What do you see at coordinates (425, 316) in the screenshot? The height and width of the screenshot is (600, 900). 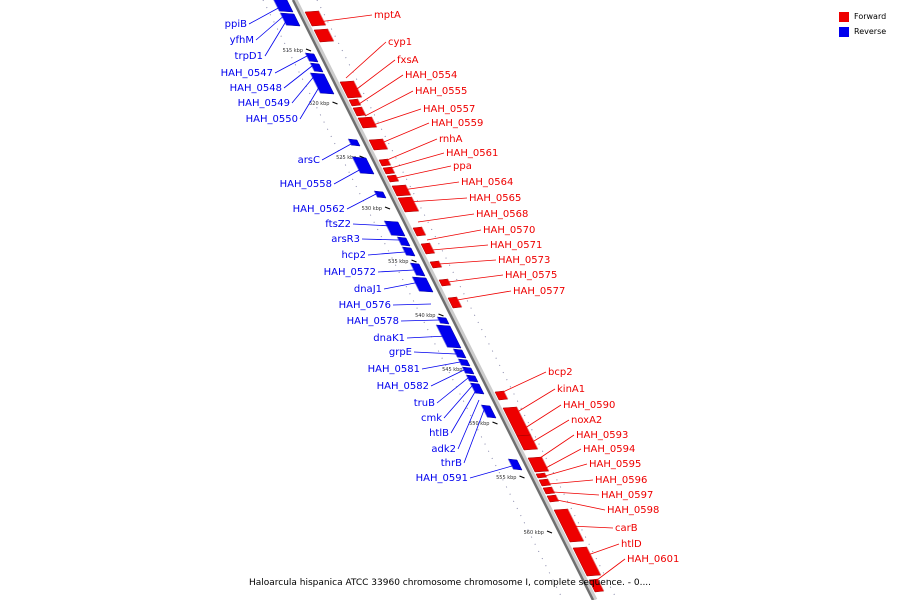 I see `tick-label: 540 kbp` at bounding box center [425, 316].